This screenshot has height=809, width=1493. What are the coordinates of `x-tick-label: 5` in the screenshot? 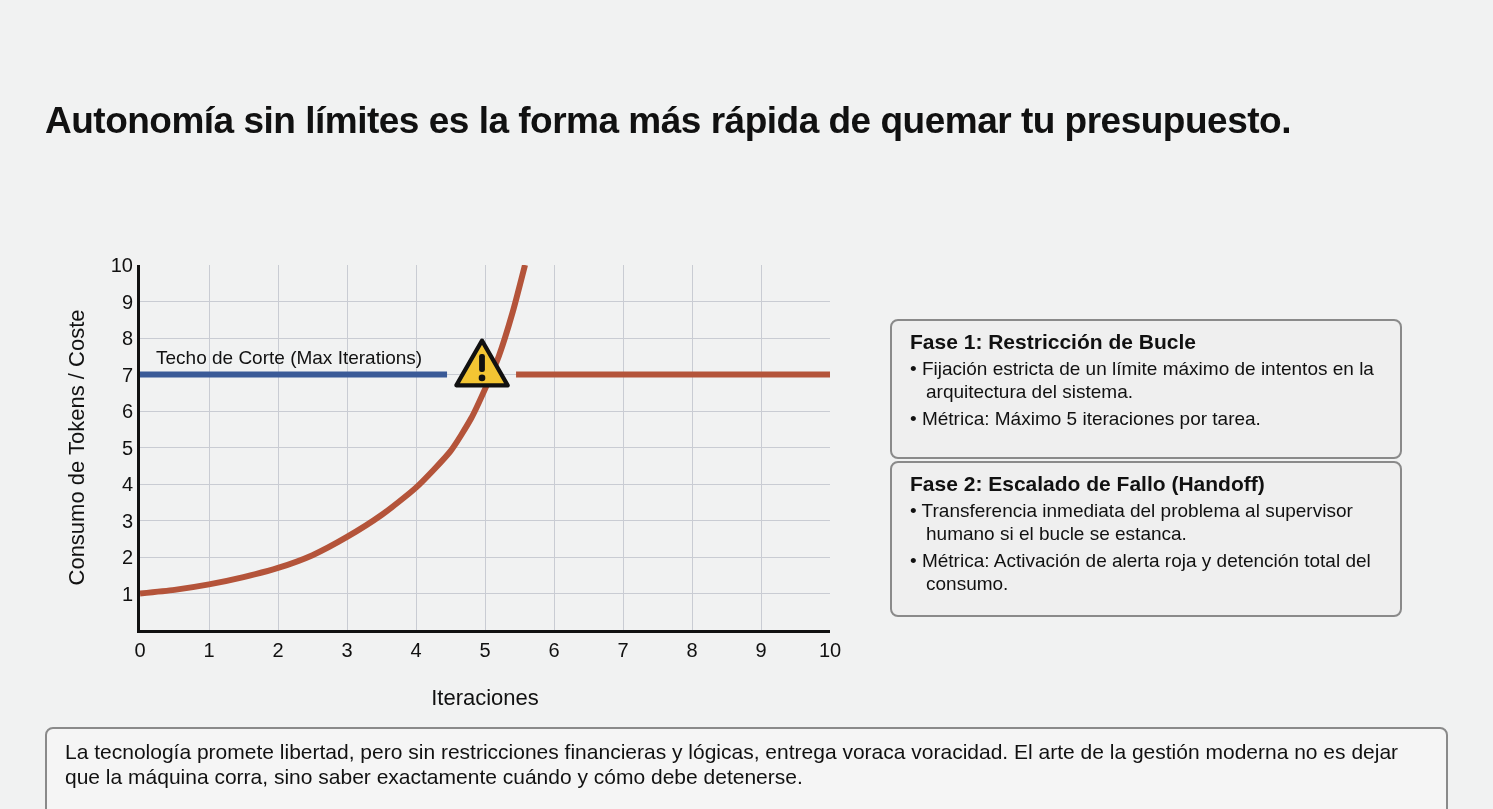 It's located at (485, 650).